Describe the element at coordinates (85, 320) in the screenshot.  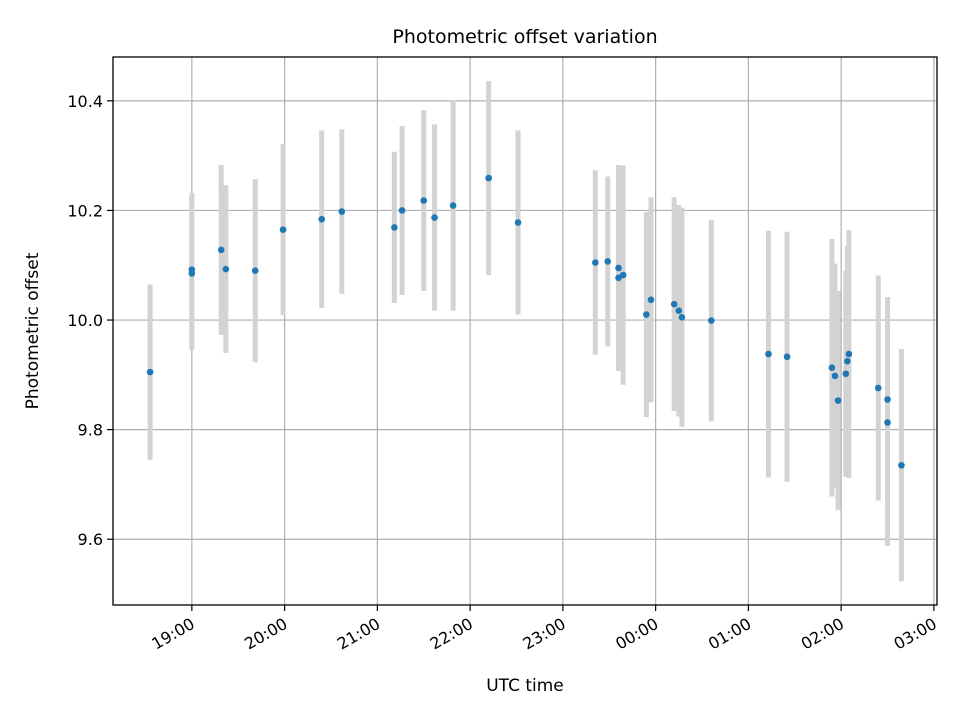
I see `y-tick-label: 10.0` at that location.